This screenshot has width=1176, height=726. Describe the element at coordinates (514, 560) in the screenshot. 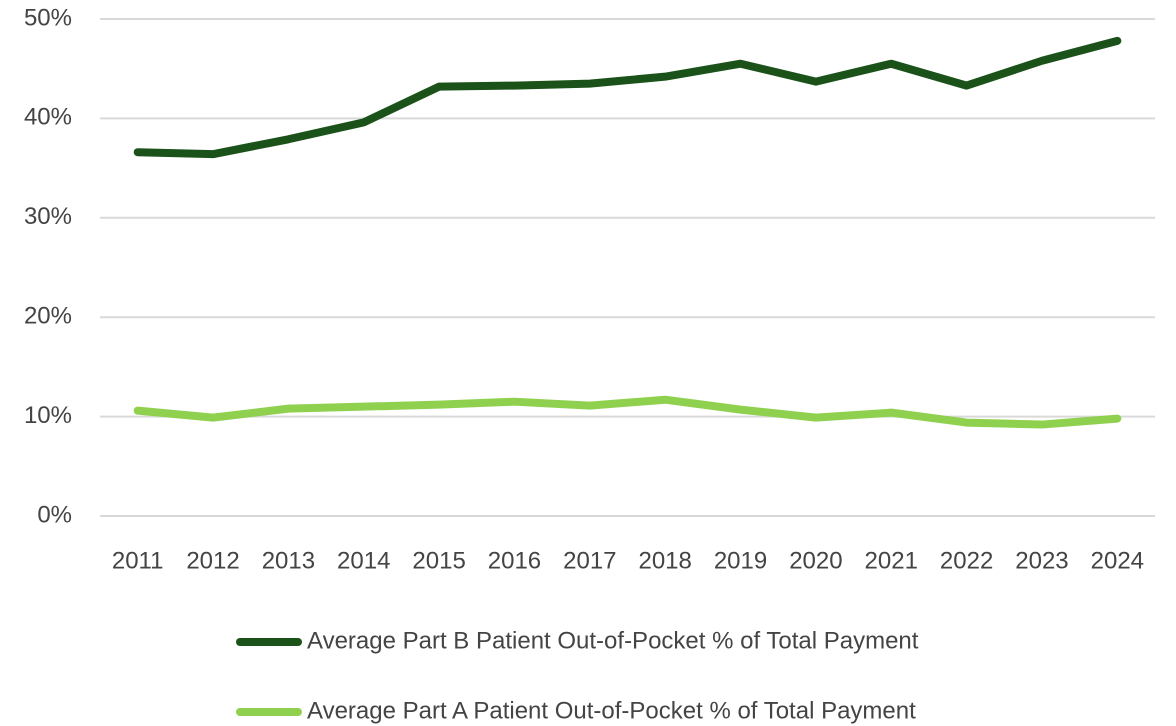

I see `x-tick-label: 2016` at that location.